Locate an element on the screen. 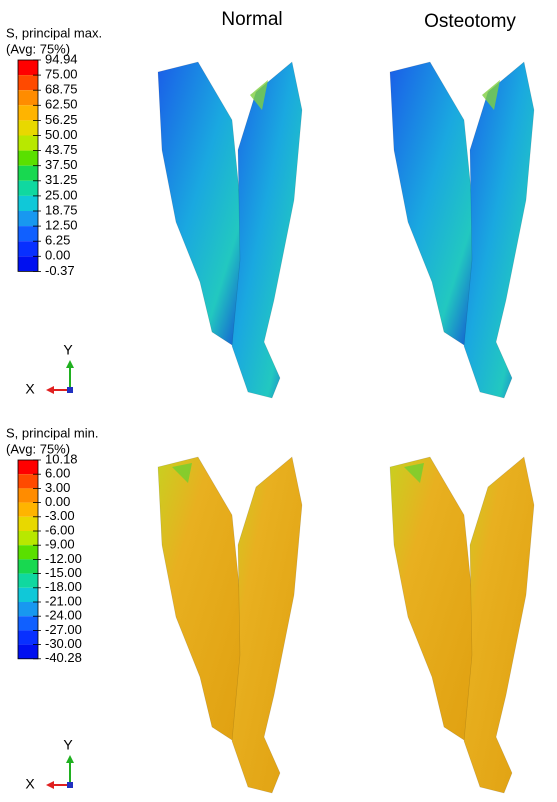  legend-label: 10.18 is located at coordinates (61, 458).